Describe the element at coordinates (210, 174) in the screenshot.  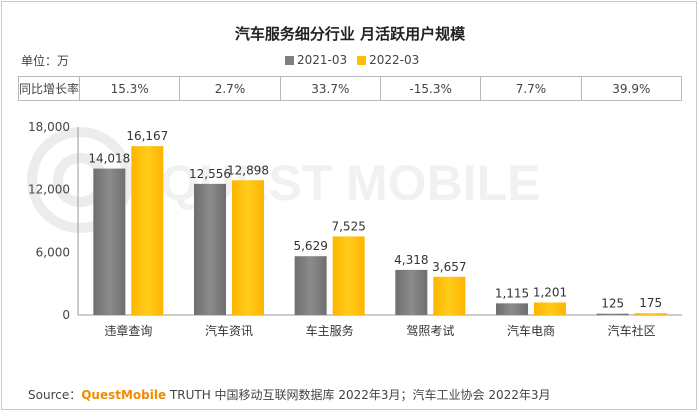
I see `data-label: 12,556` at that location.